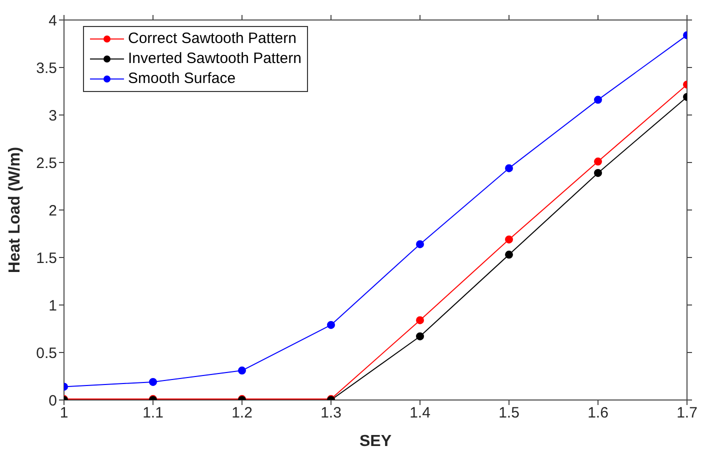 This screenshot has width=705, height=458. I want to click on y-axis-title: Heat Load (W/m), so click(15, 210).